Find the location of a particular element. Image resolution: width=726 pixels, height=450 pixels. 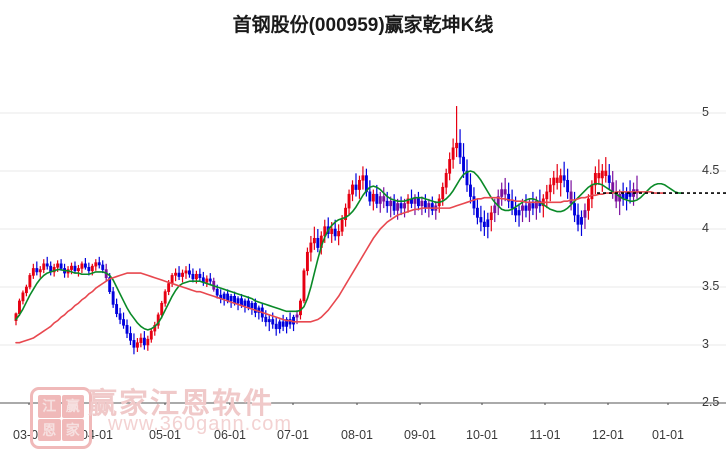

x-axis-tick-label: 04-01 is located at coordinates (97, 435).